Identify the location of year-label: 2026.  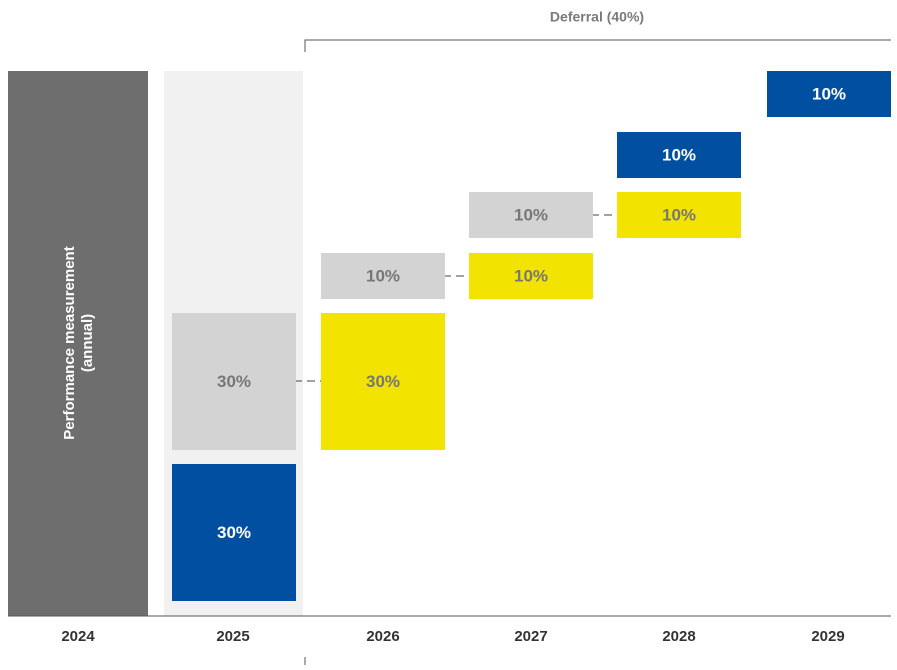
(382, 636).